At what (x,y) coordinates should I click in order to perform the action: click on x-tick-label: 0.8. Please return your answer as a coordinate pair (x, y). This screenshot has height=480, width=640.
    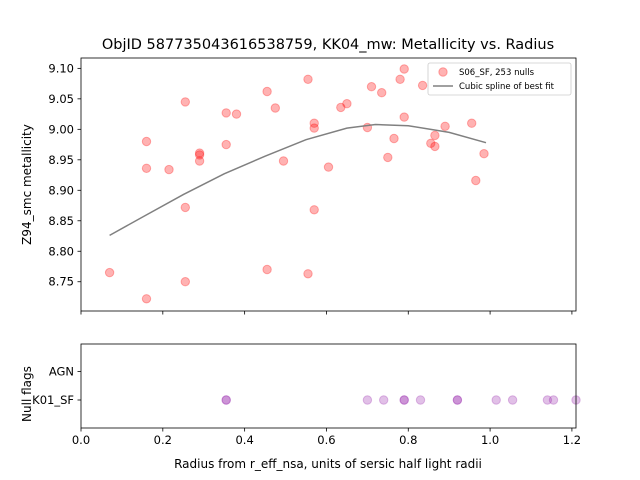
    Looking at the image, I should click on (408, 440).